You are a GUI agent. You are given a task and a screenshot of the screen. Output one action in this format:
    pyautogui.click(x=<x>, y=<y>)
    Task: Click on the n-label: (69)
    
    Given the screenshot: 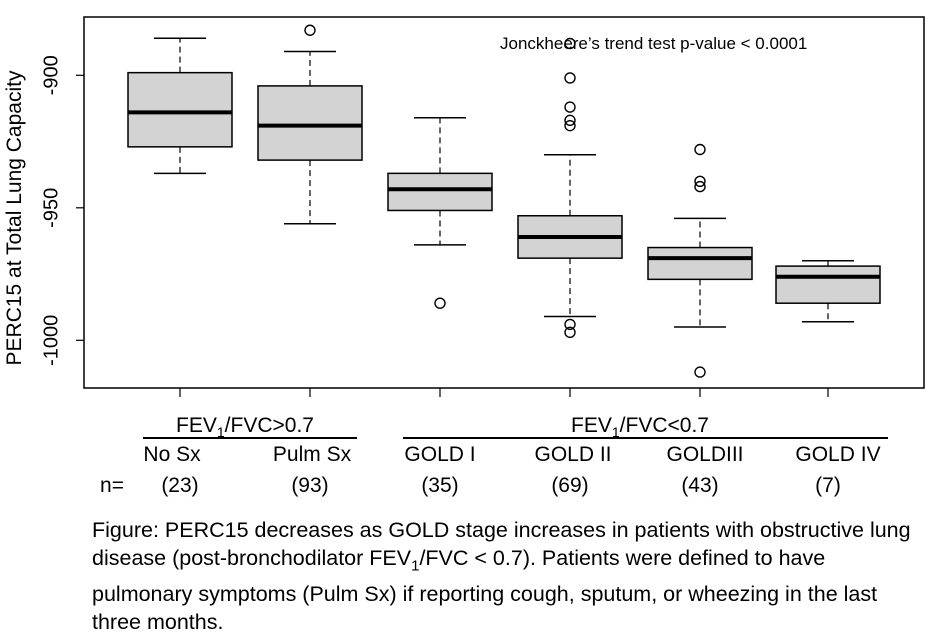 What is the action you would take?
    pyautogui.click(x=569, y=485)
    